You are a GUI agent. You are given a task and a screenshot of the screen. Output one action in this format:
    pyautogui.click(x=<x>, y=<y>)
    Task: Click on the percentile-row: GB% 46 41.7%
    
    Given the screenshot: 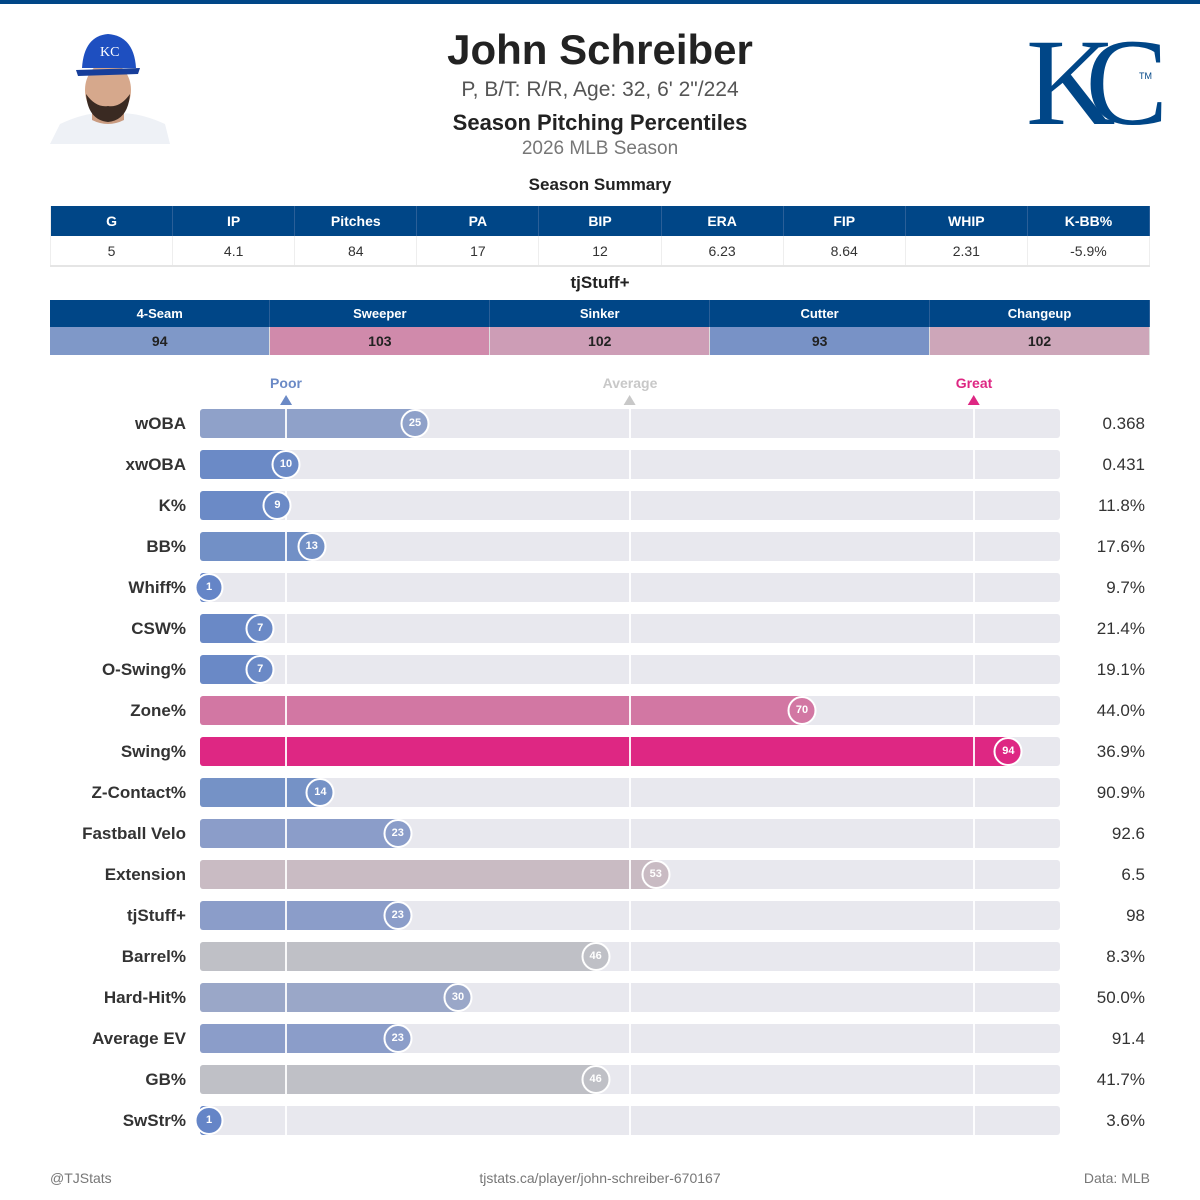 What is the action you would take?
    pyautogui.click(x=600, y=1079)
    